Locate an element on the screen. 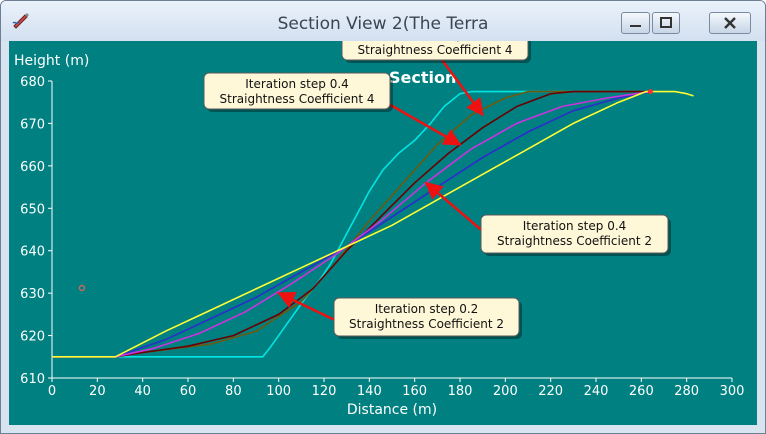 This screenshot has width=766, height=434. y-axis-label: Height (m) is located at coordinates (51, 61).